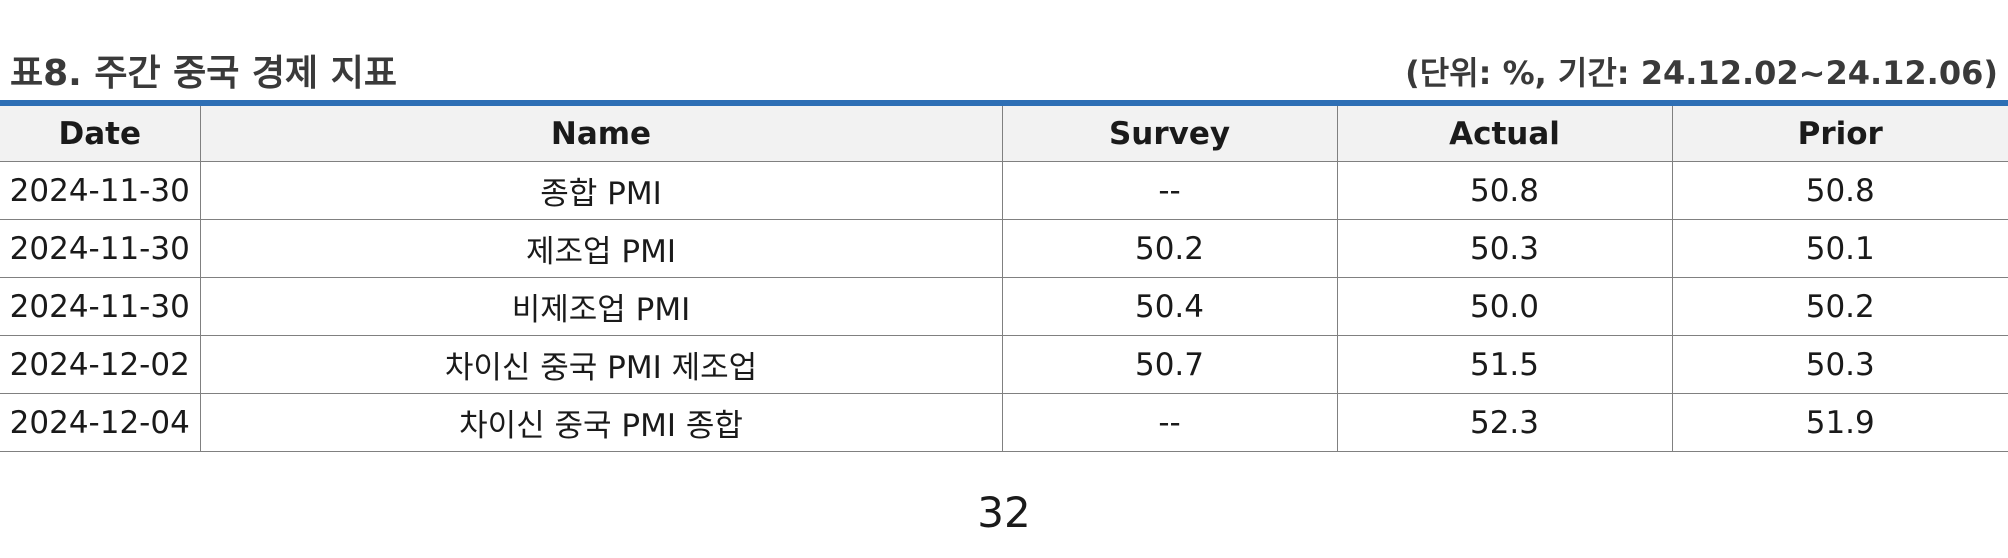  What do you see at coordinates (1504, 190) in the screenshot?
I see `cell-actual: 50.8` at bounding box center [1504, 190].